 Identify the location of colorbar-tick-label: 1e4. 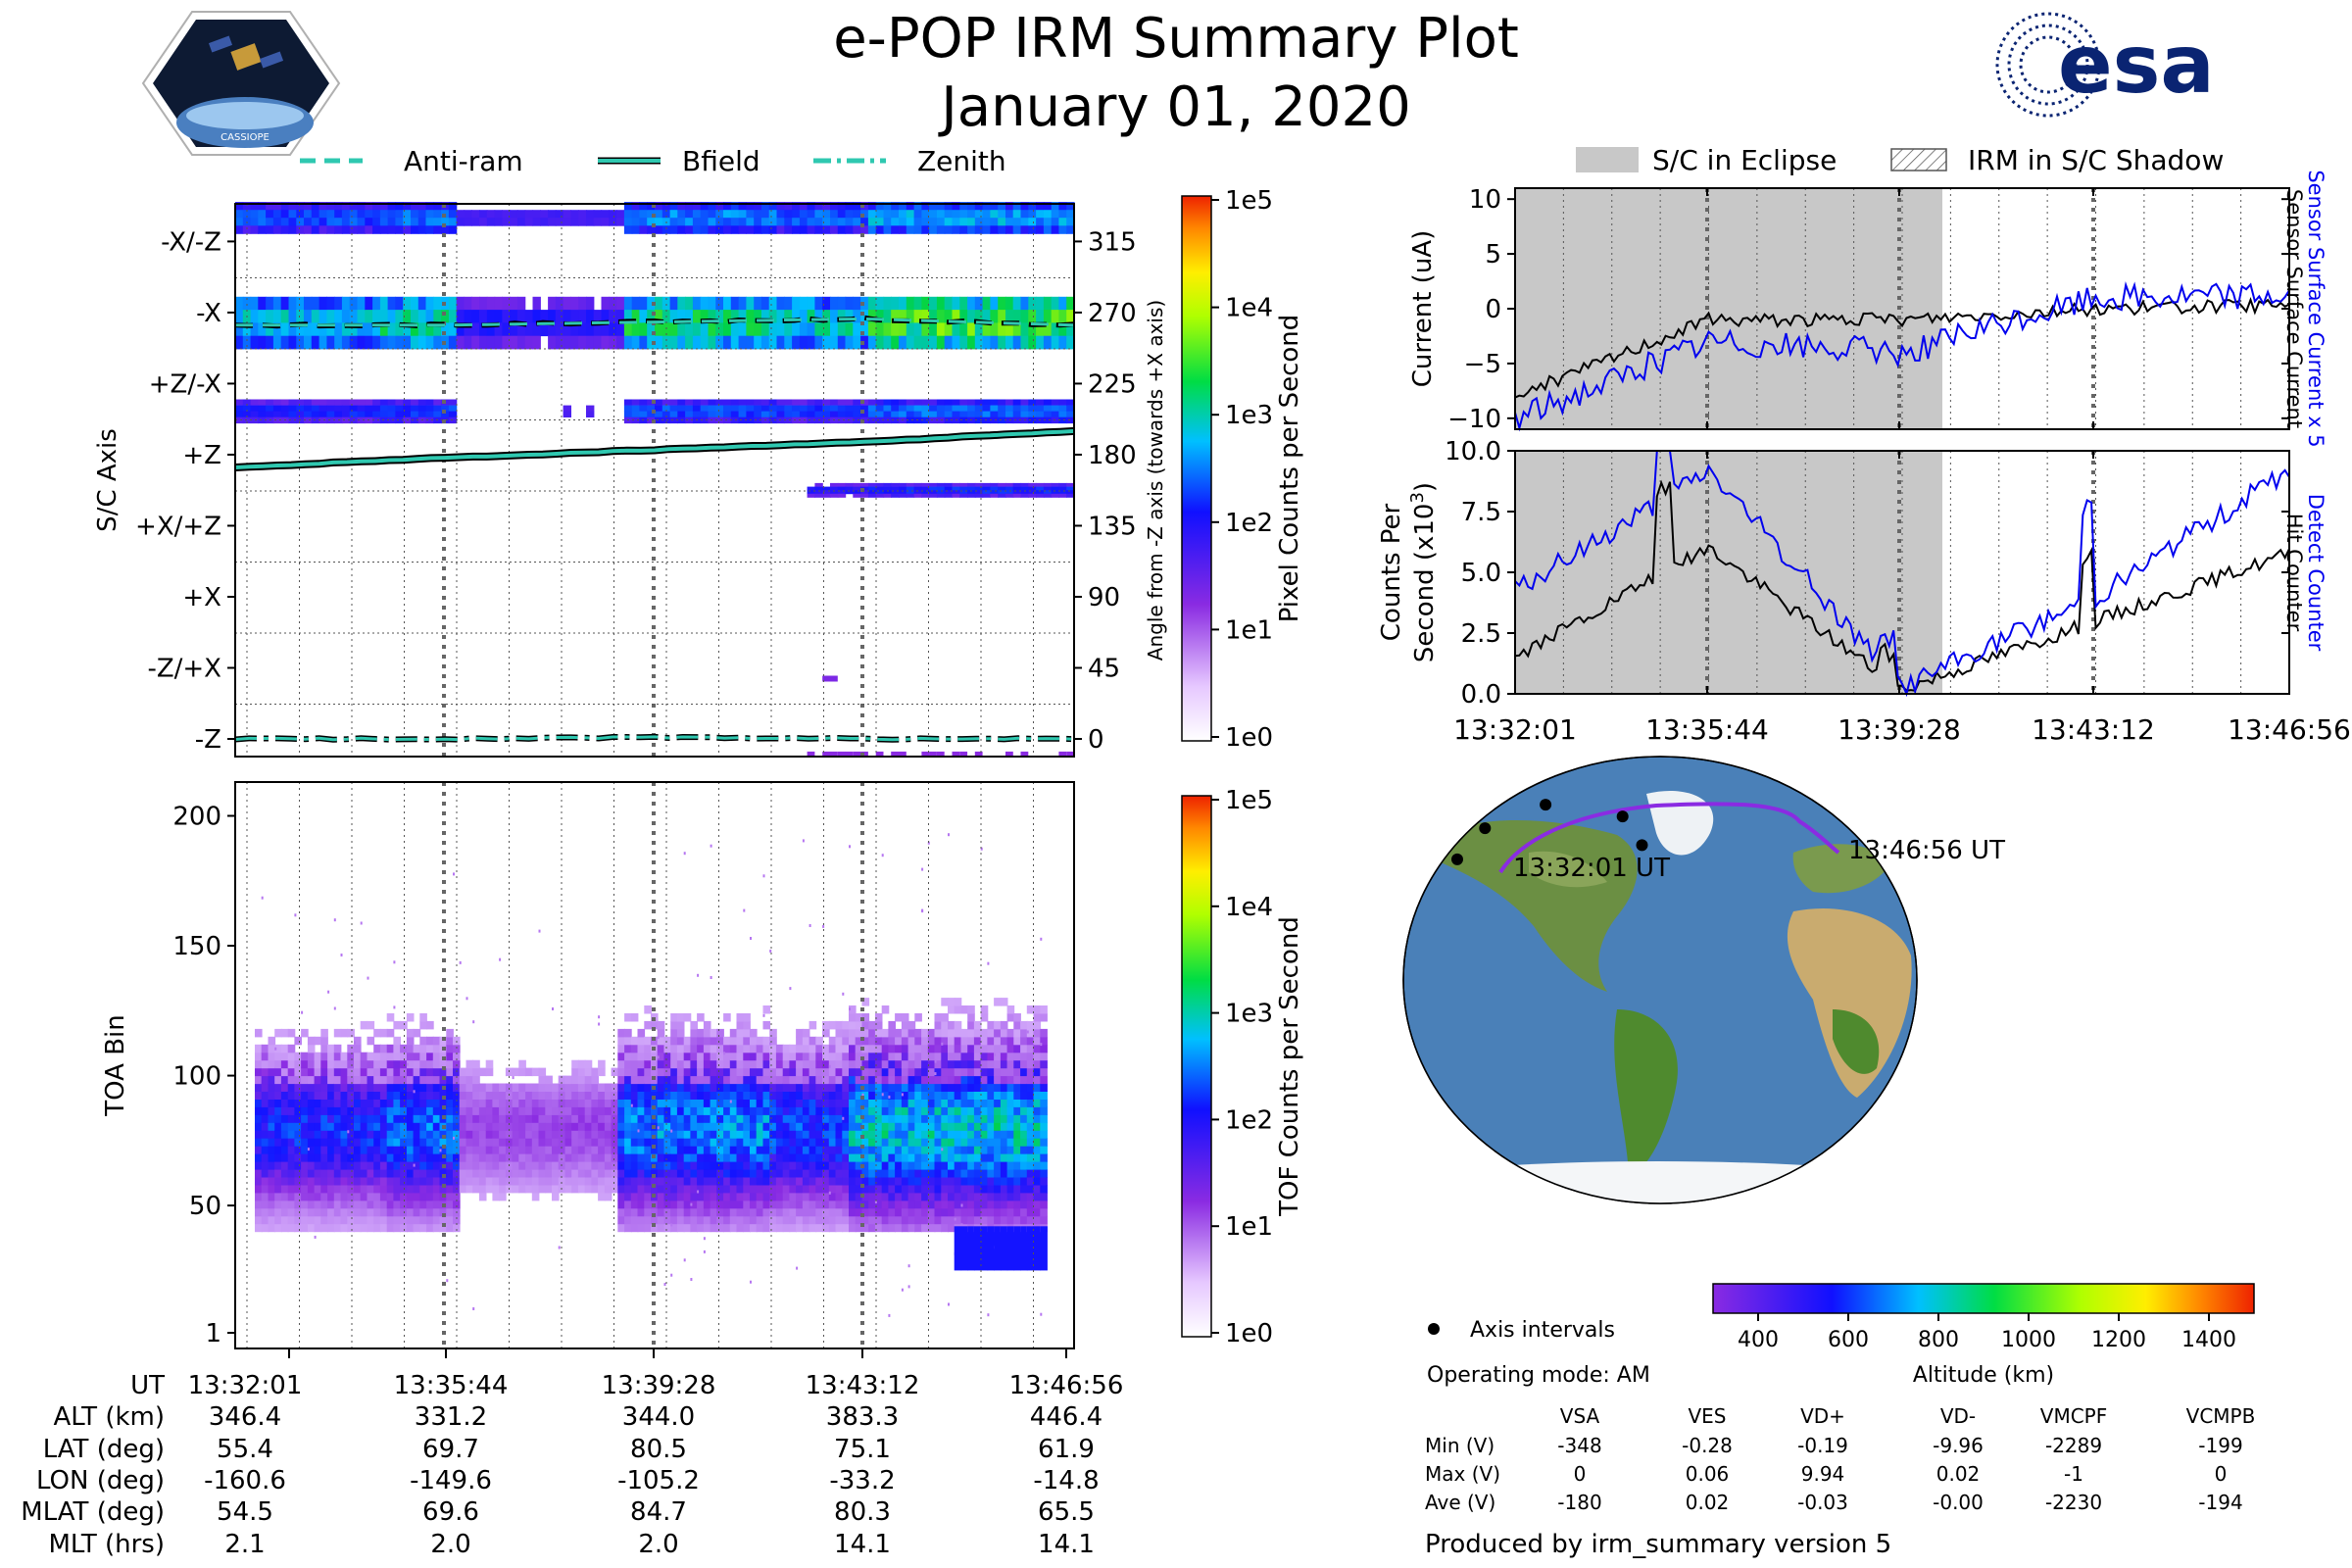
(1249, 308).